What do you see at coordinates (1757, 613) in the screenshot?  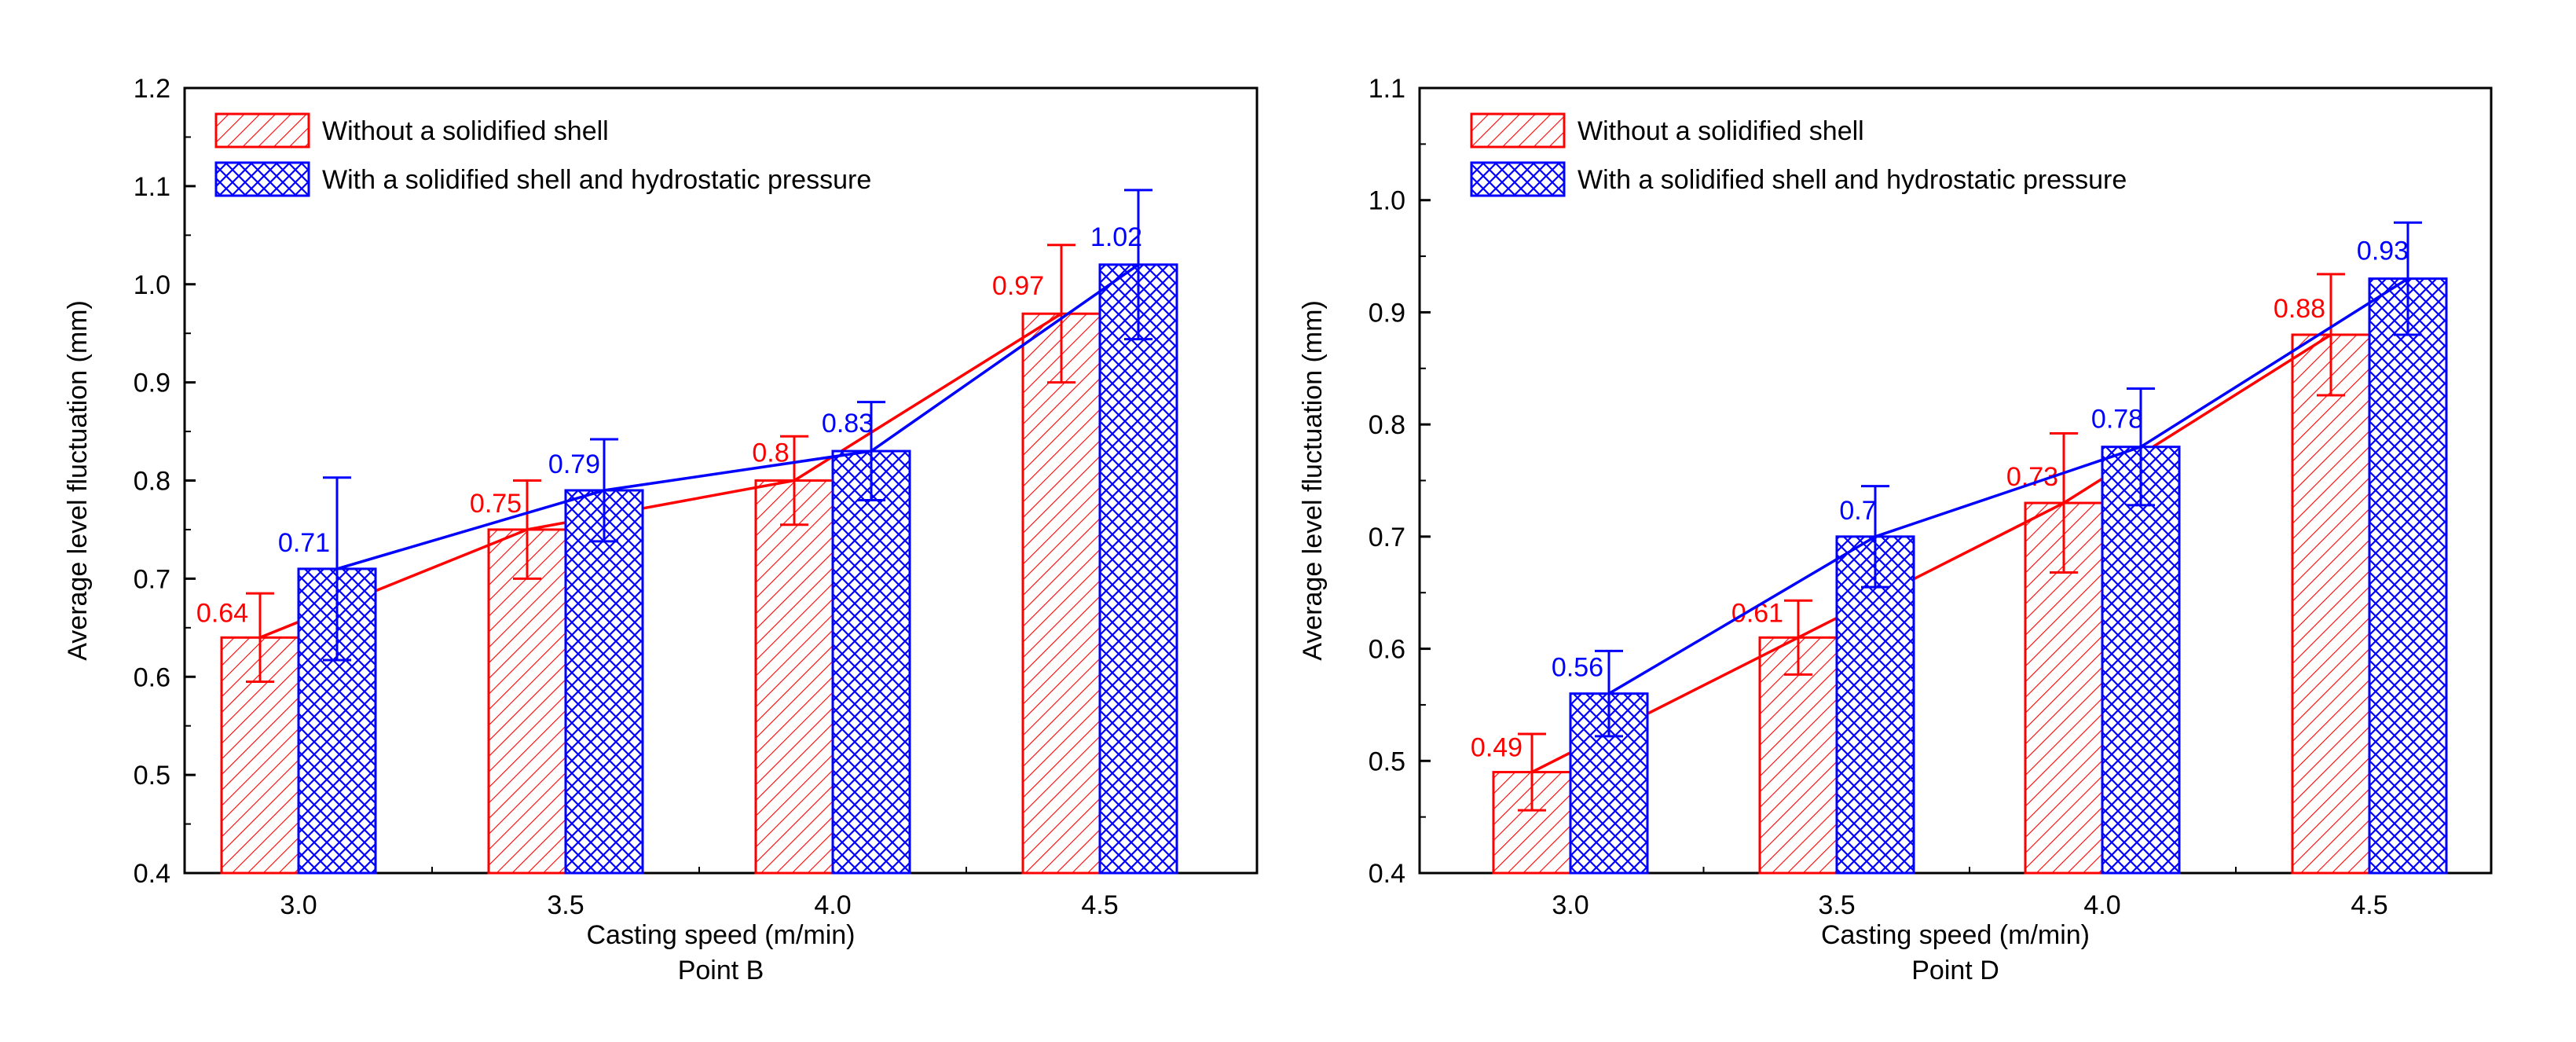 I see `data-label: 0.61` at bounding box center [1757, 613].